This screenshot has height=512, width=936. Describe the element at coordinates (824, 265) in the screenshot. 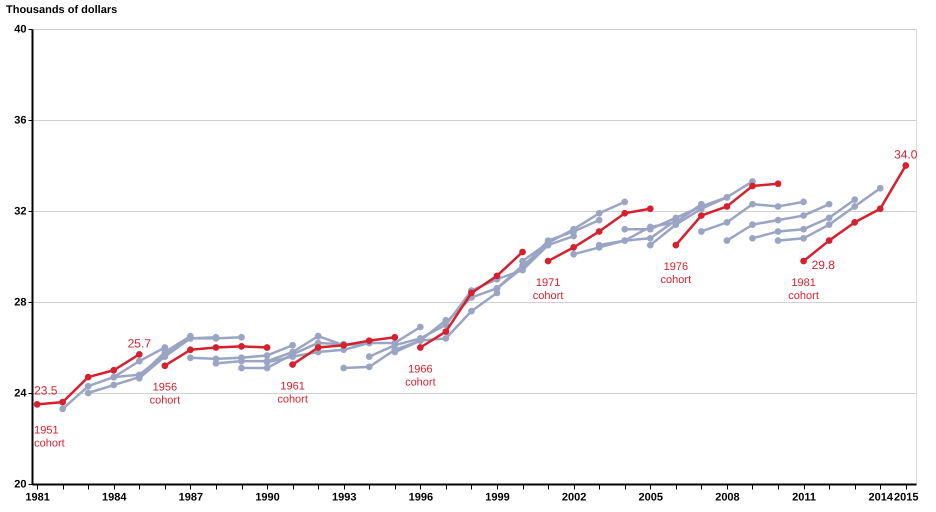

I see `data-label: 29.8` at that location.